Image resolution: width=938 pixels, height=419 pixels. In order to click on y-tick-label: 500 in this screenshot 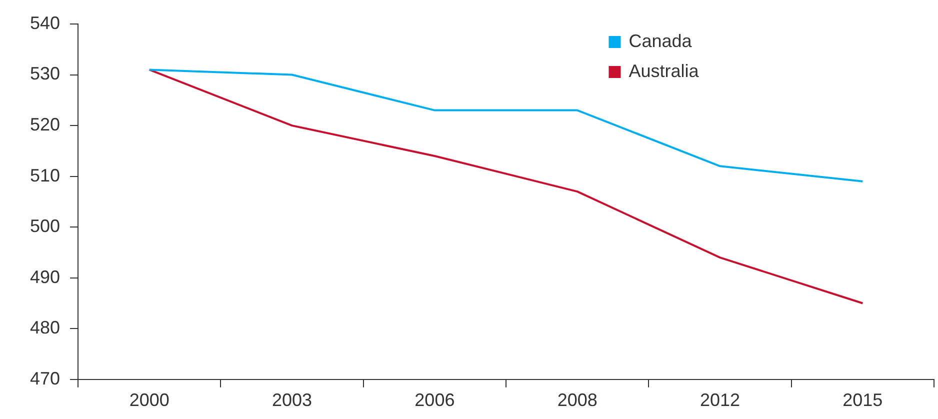, I will do `click(45, 226)`.